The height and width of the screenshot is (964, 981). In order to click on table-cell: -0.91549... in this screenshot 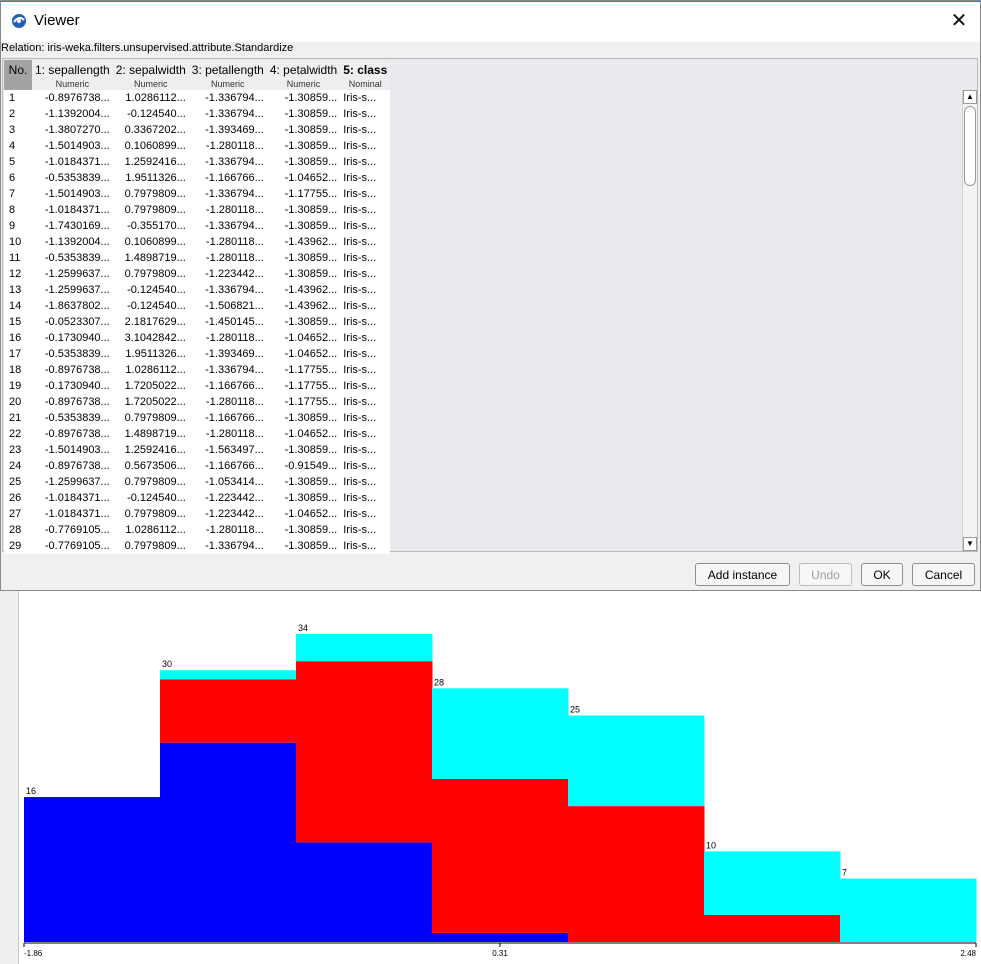, I will do `click(303, 466)`.